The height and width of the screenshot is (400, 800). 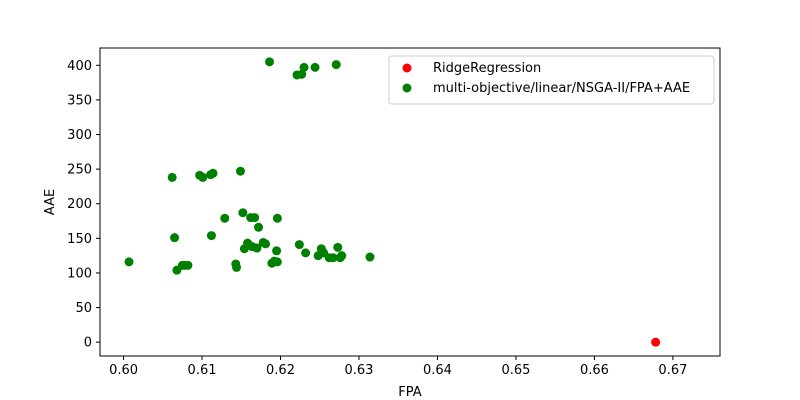 I want to click on x-tick-label: 0.64, so click(x=437, y=370).